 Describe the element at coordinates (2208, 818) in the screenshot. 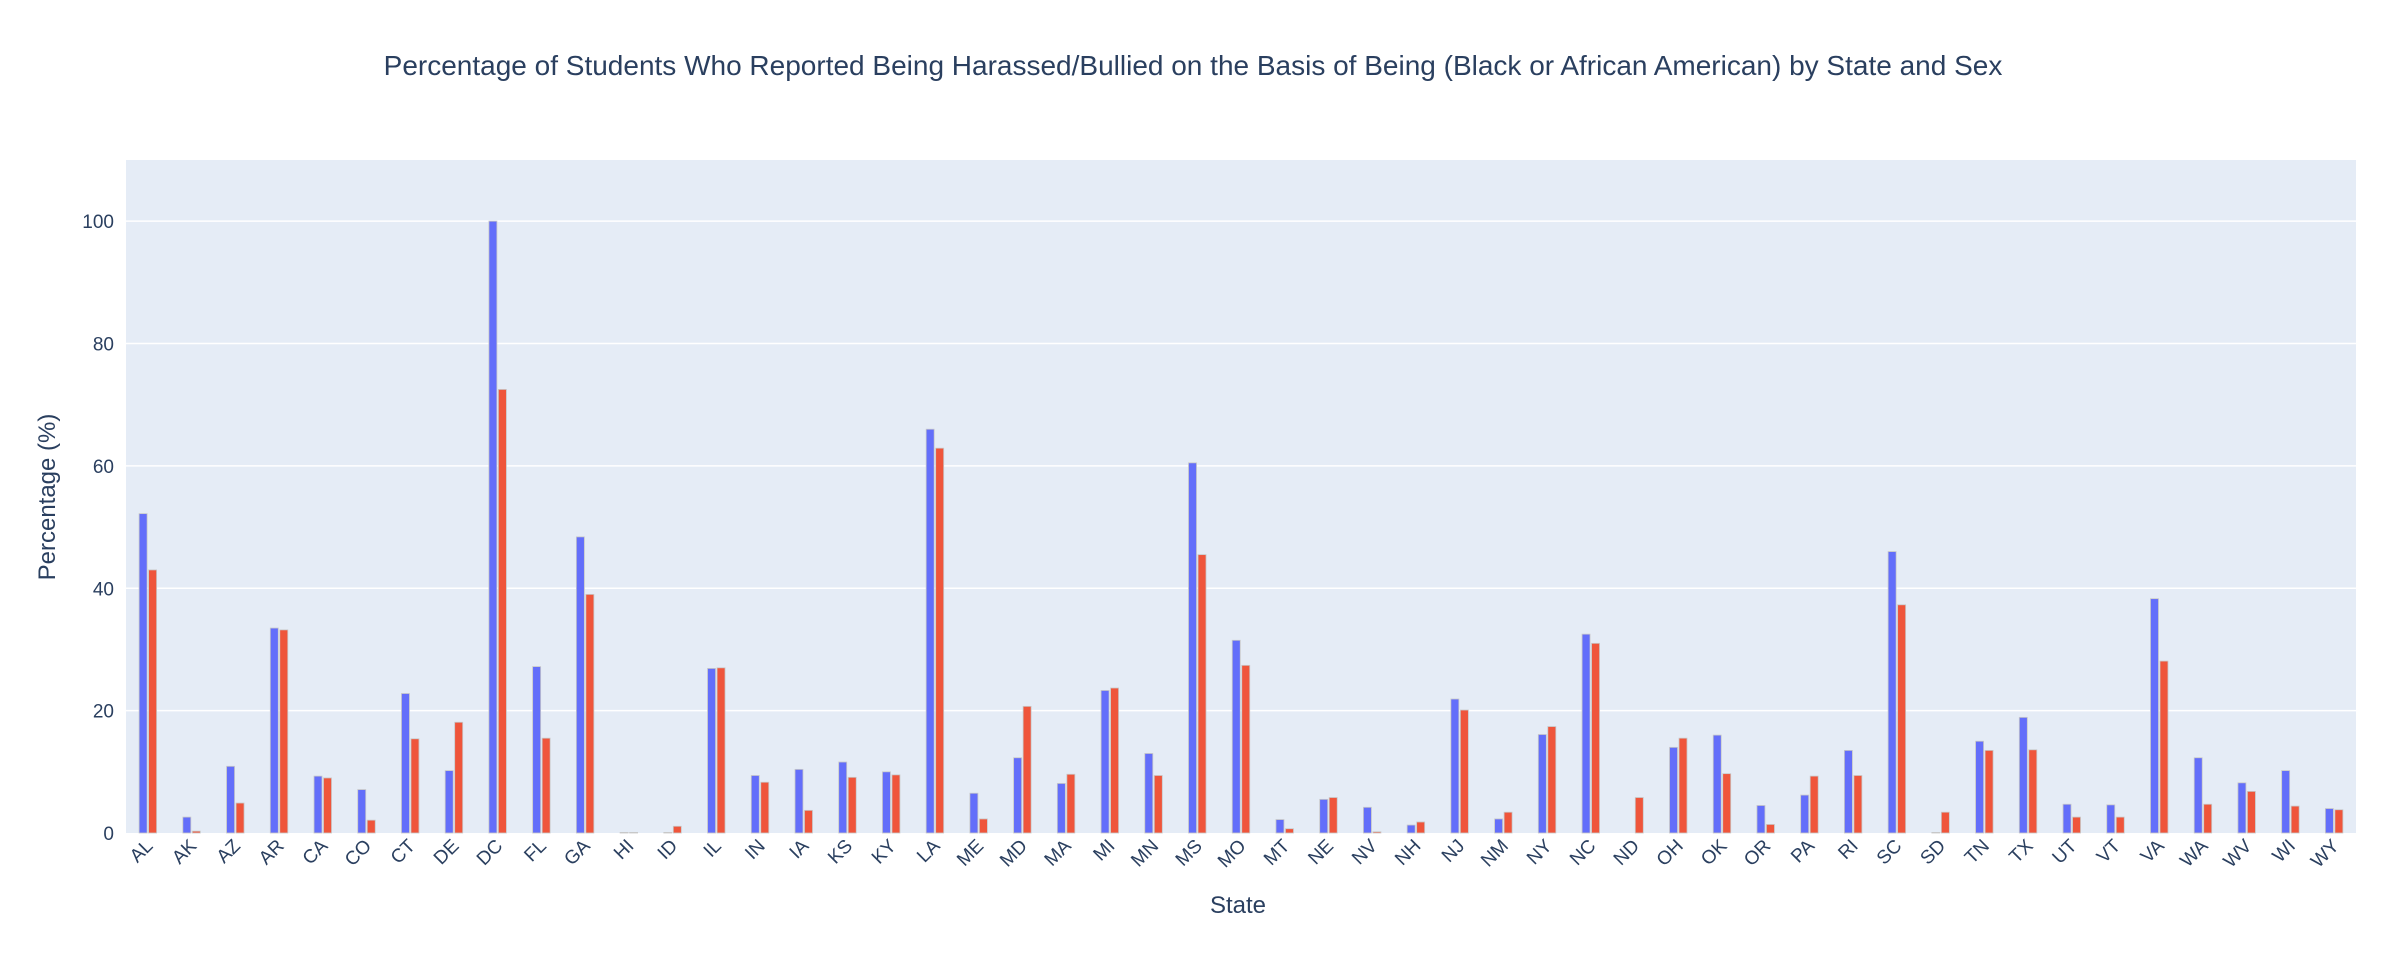

I see `bar-WA-s2` at that location.